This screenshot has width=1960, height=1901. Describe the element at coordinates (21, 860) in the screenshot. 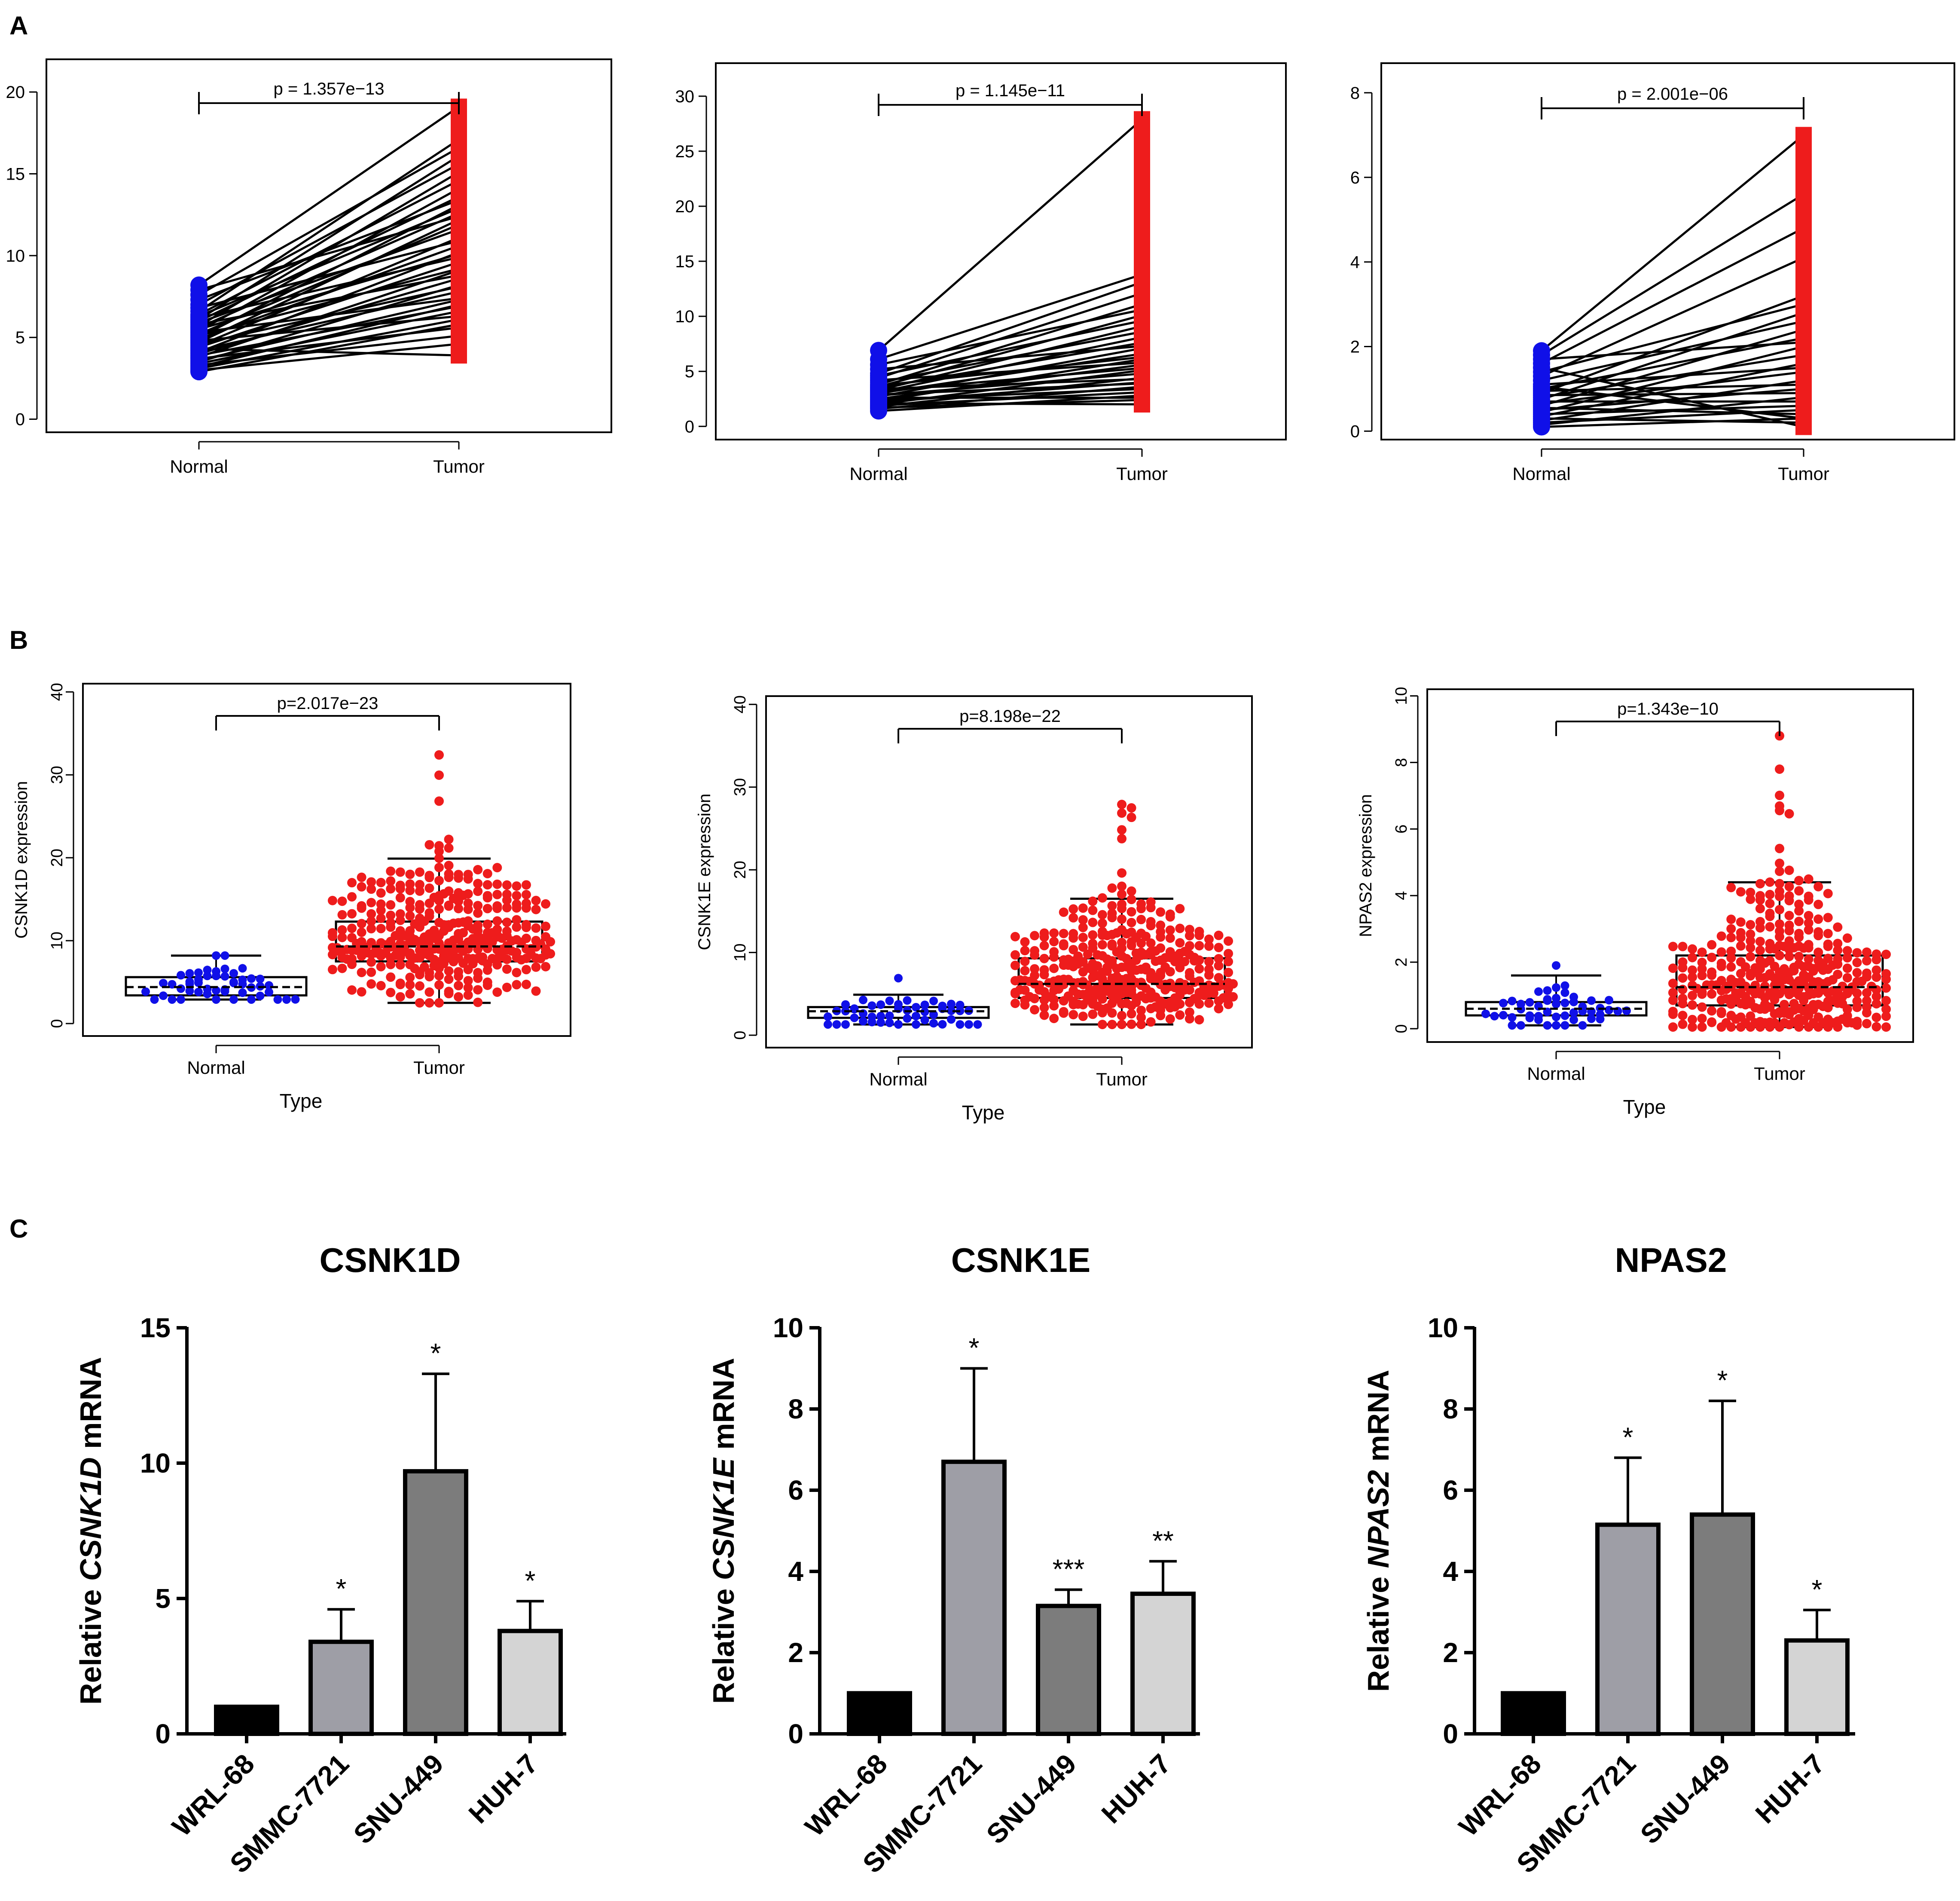

I see `y-axis-title: CSNK1D expression` at that location.